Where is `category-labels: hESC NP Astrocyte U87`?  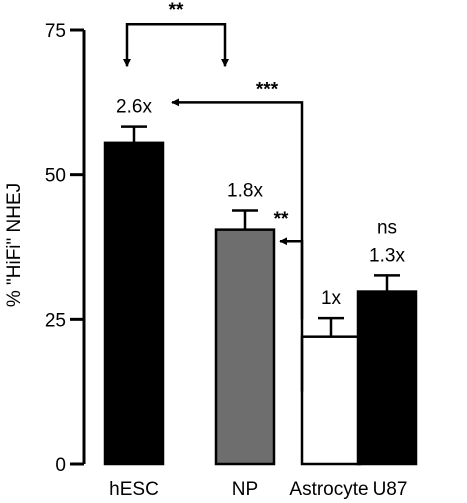
category-labels: hESC NP Astrocyte U87 is located at coordinates (258, 489).